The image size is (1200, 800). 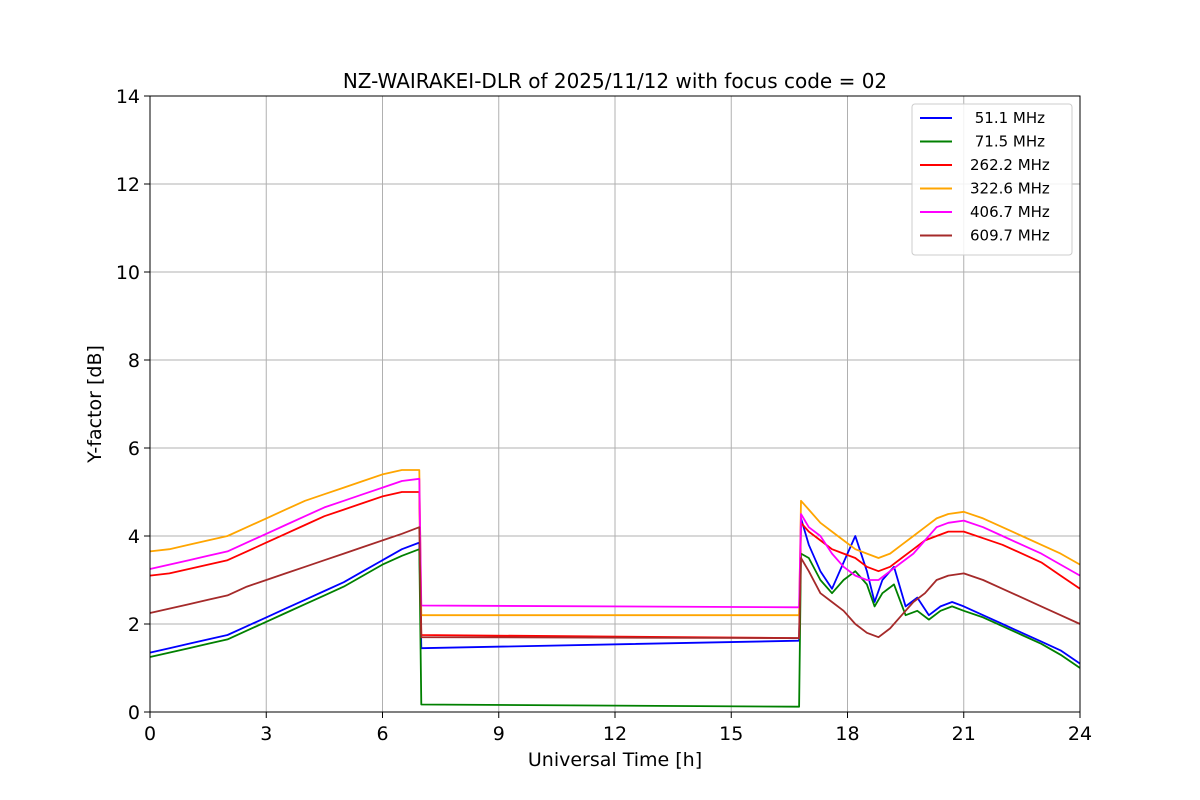 What do you see at coordinates (95, 404) in the screenshot?
I see `y-axis-label: Y-factor [dB]` at bounding box center [95, 404].